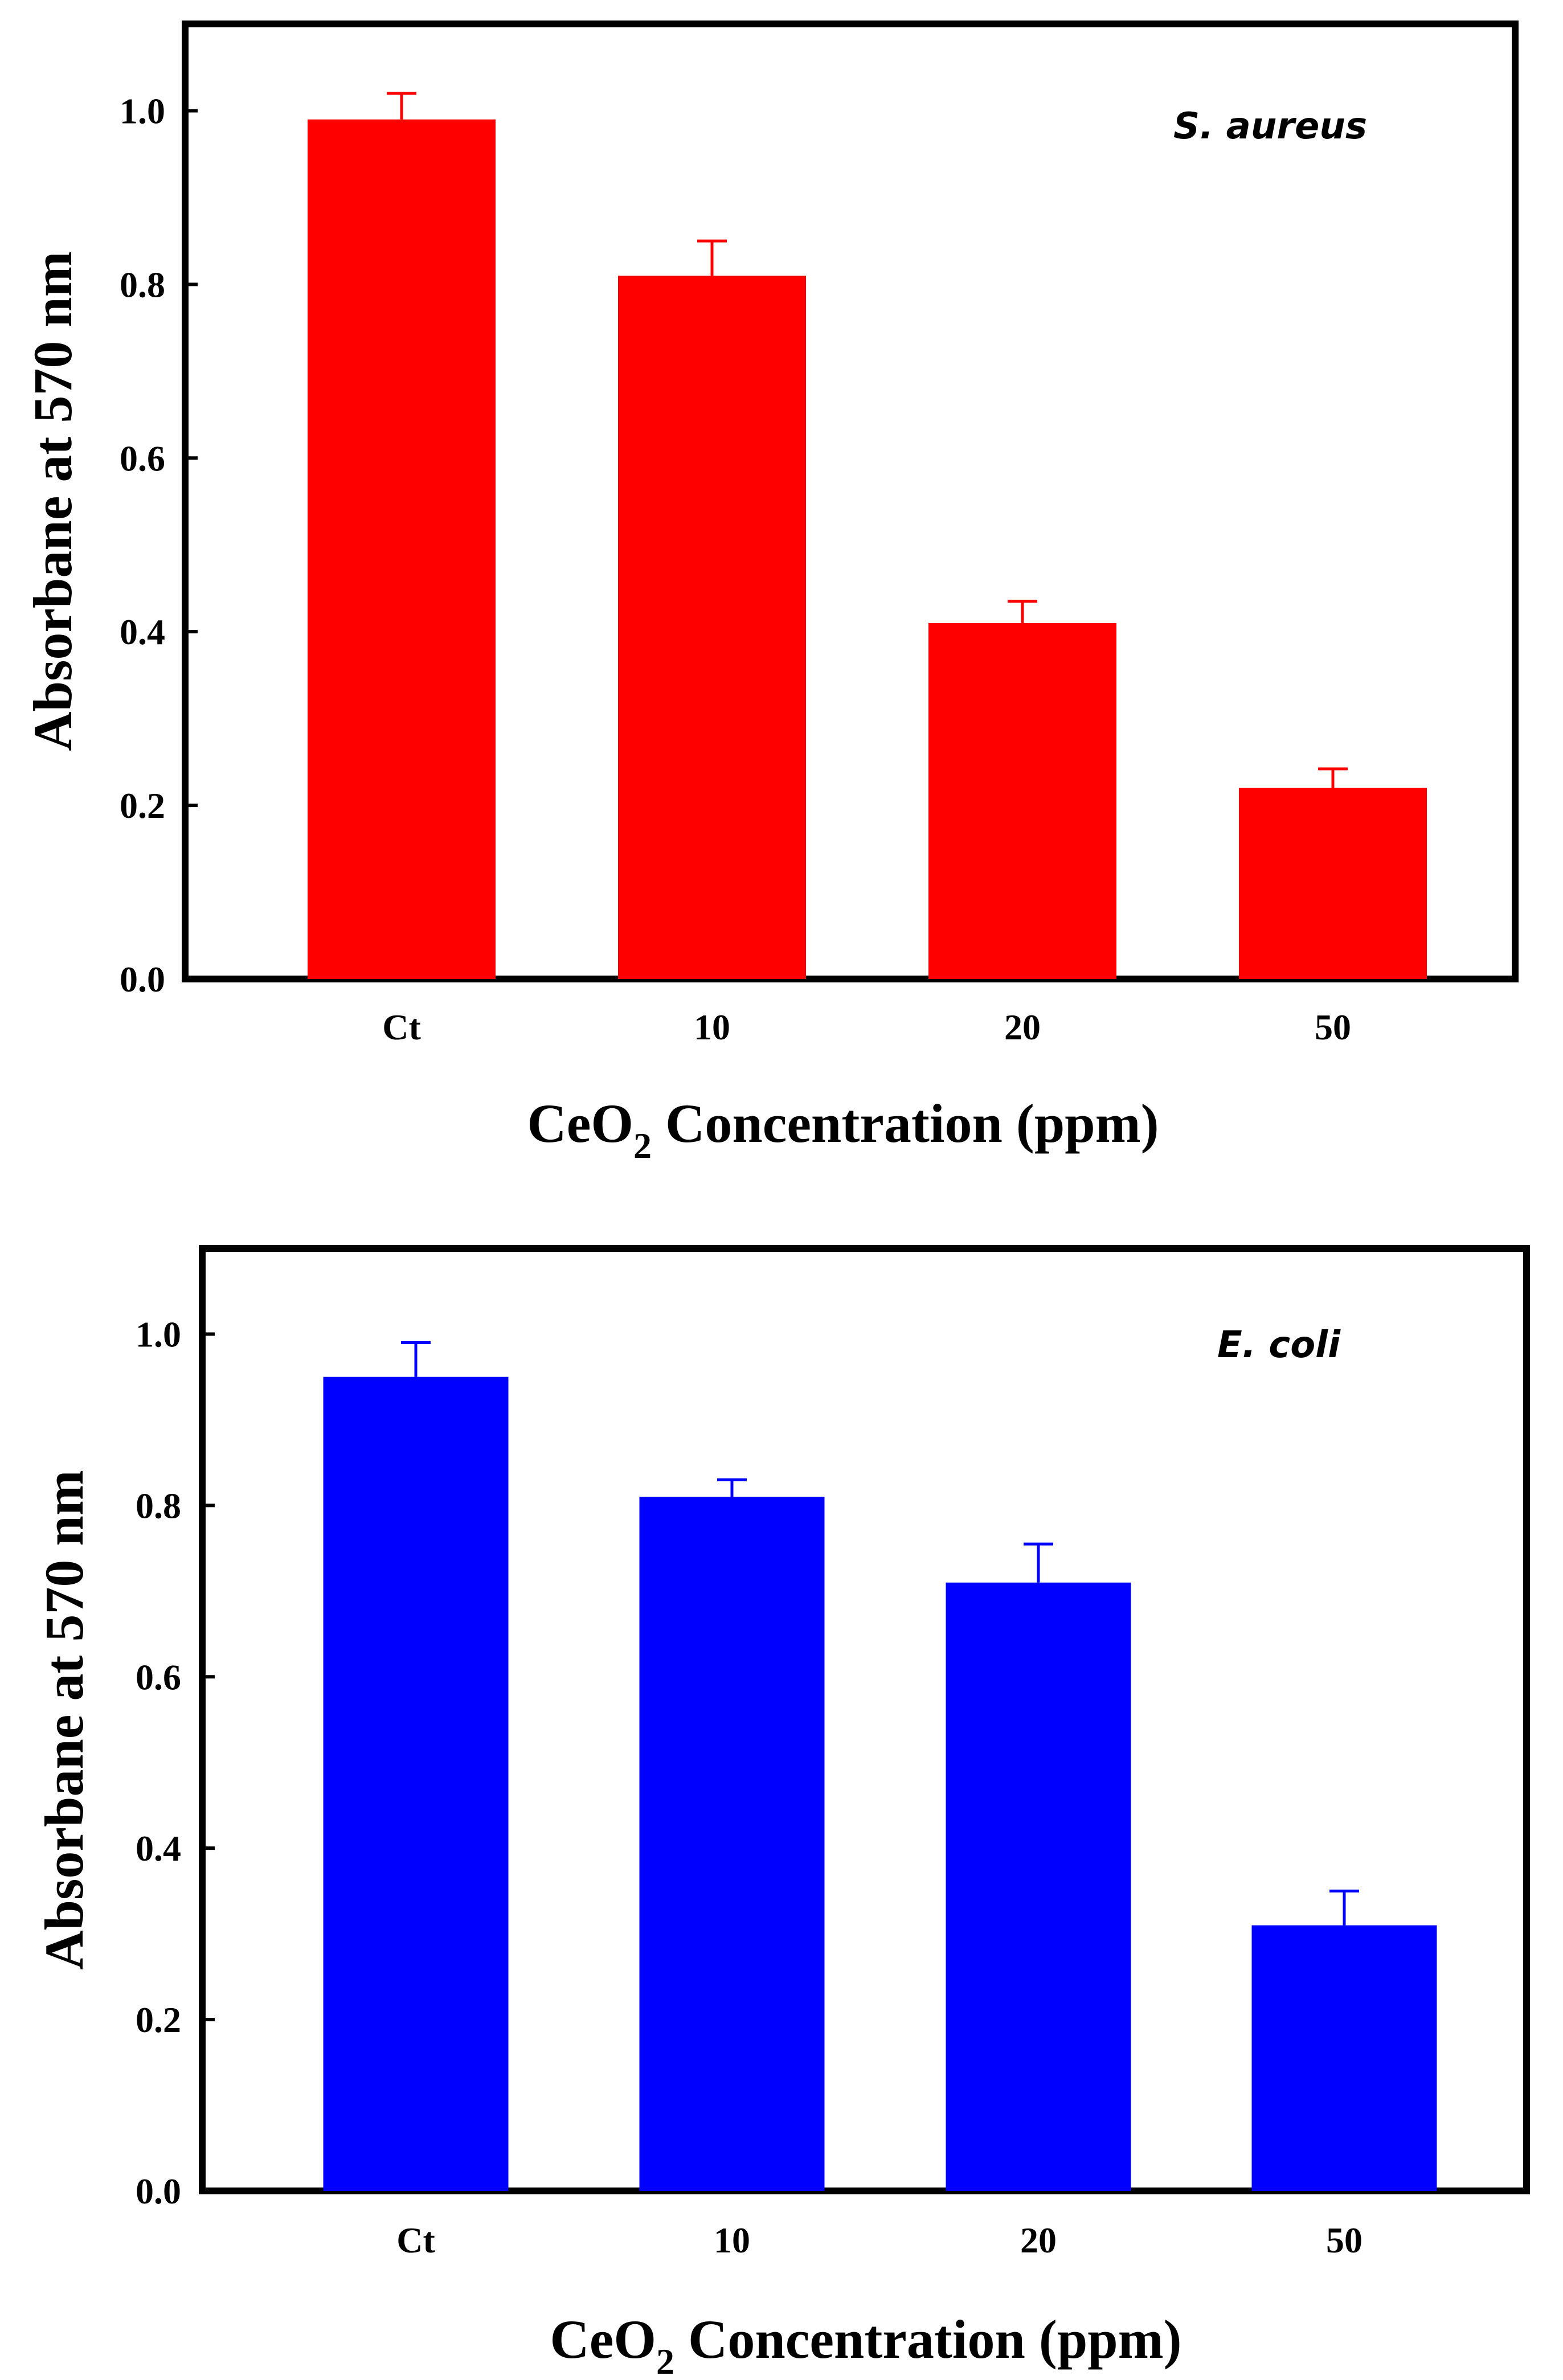 This screenshot has height=2380, width=1563. Describe the element at coordinates (1270, 126) in the screenshot. I see `annotation-label: S. aureus` at that location.